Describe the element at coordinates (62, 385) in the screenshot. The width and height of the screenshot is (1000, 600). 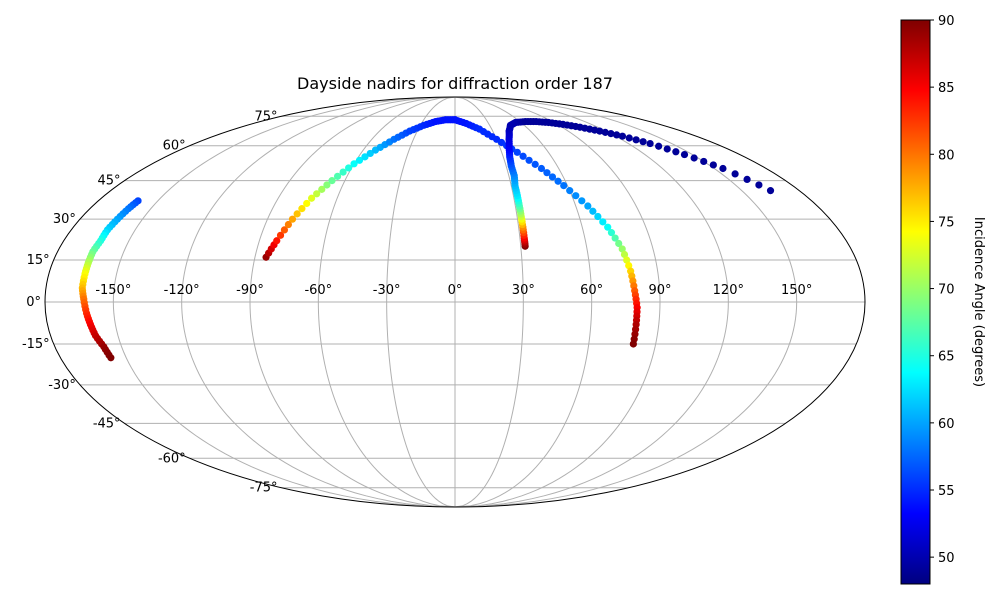
I see `latitude-tick-label: -30°` at that location.